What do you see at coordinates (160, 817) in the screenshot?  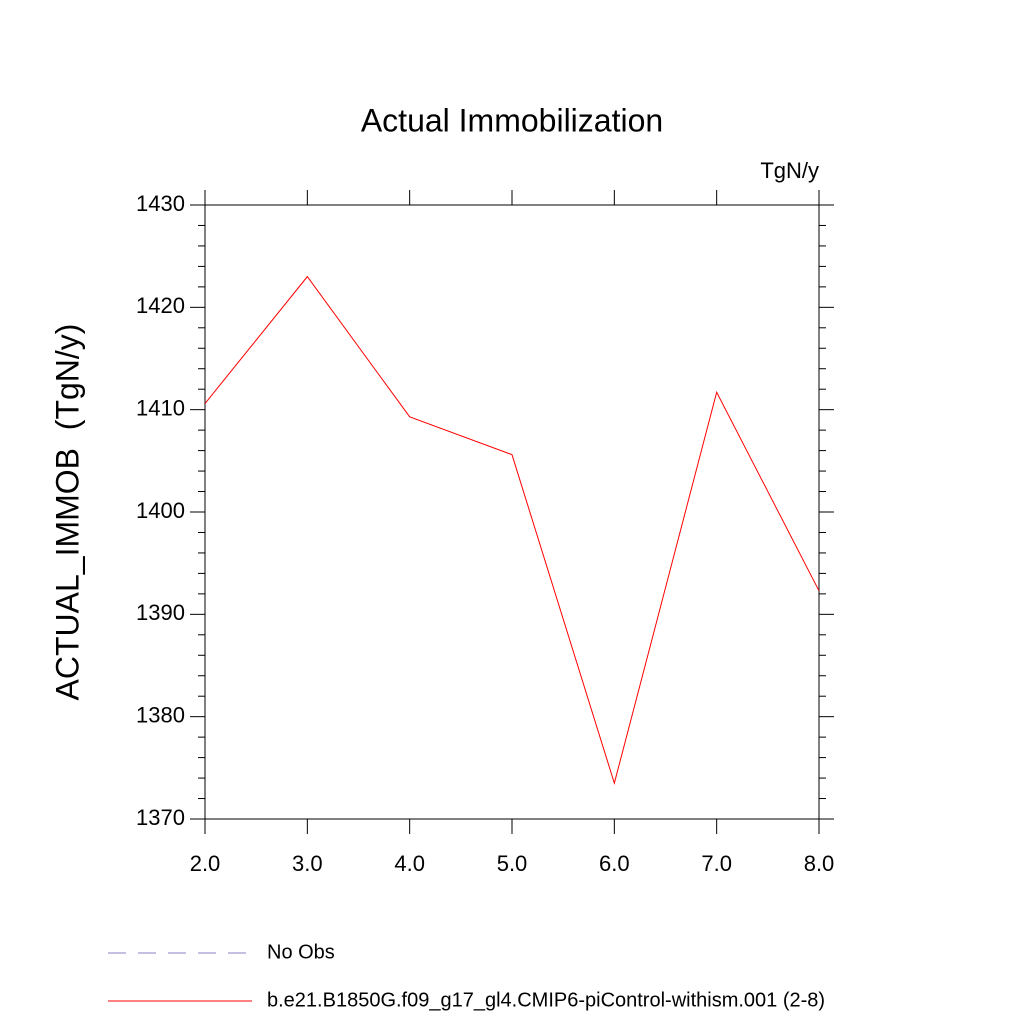 I see `y-tick-label: 1370` at bounding box center [160, 817].